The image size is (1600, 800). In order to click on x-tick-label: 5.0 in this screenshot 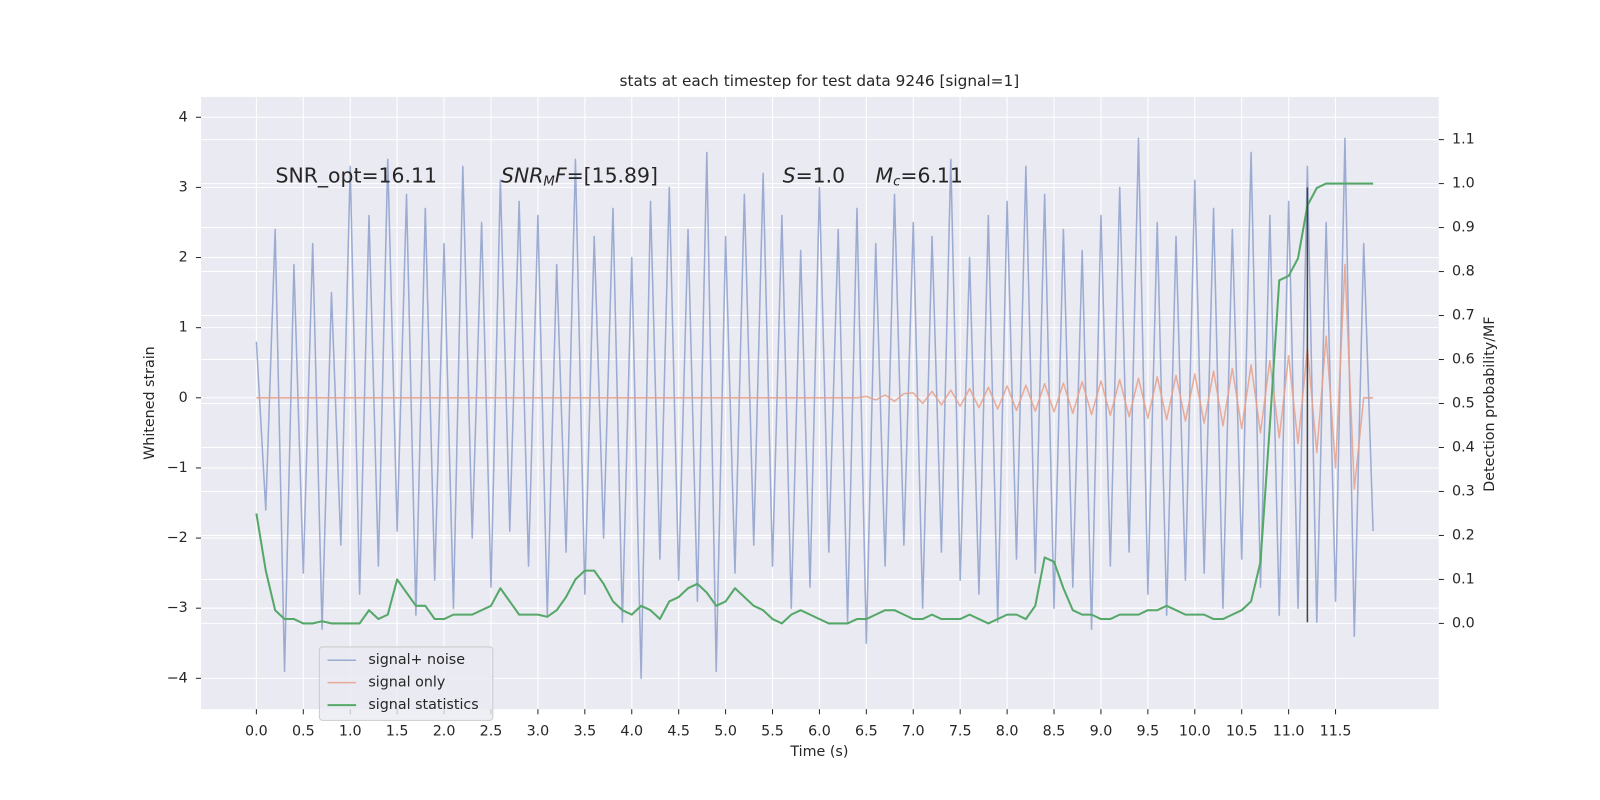, I will do `click(725, 732)`.